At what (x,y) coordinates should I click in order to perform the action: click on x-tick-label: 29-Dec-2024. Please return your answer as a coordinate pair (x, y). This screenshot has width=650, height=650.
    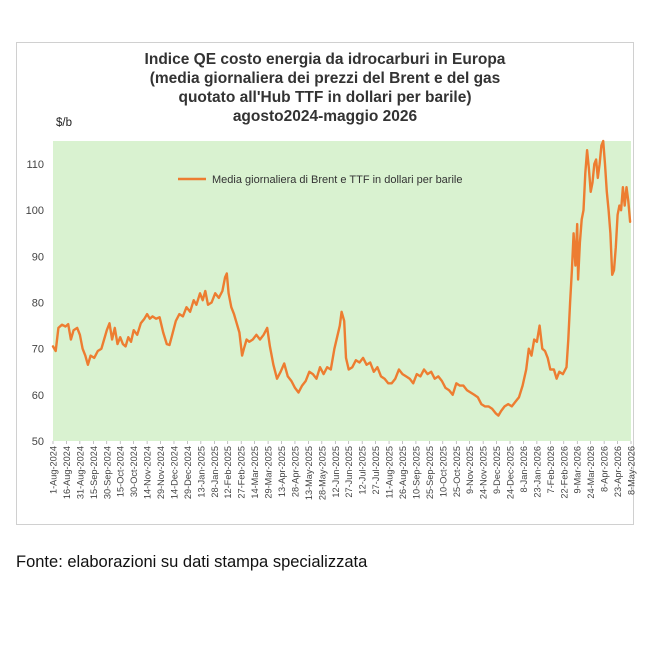
    Looking at the image, I should click on (188, 472).